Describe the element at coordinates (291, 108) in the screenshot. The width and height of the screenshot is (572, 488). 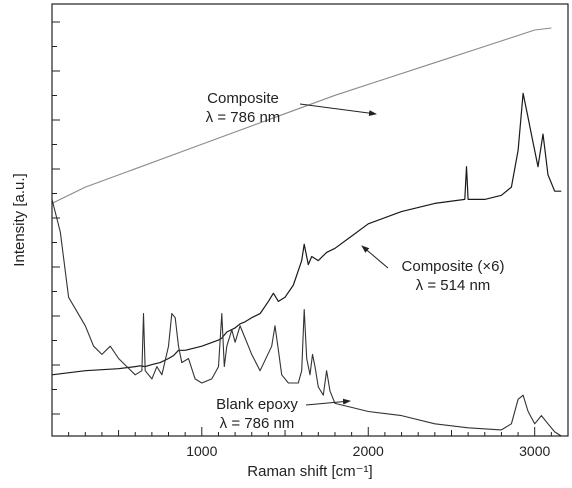
I see `annotation-composite-786: Composite λ = 786 nm` at that location.